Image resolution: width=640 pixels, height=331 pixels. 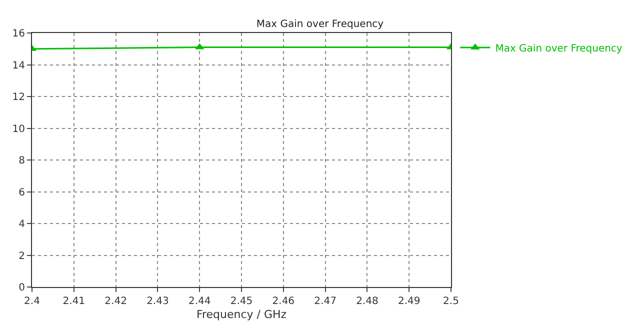 What do you see at coordinates (325, 301) in the screenshot?
I see `x-tick-label: 2.47` at bounding box center [325, 301].